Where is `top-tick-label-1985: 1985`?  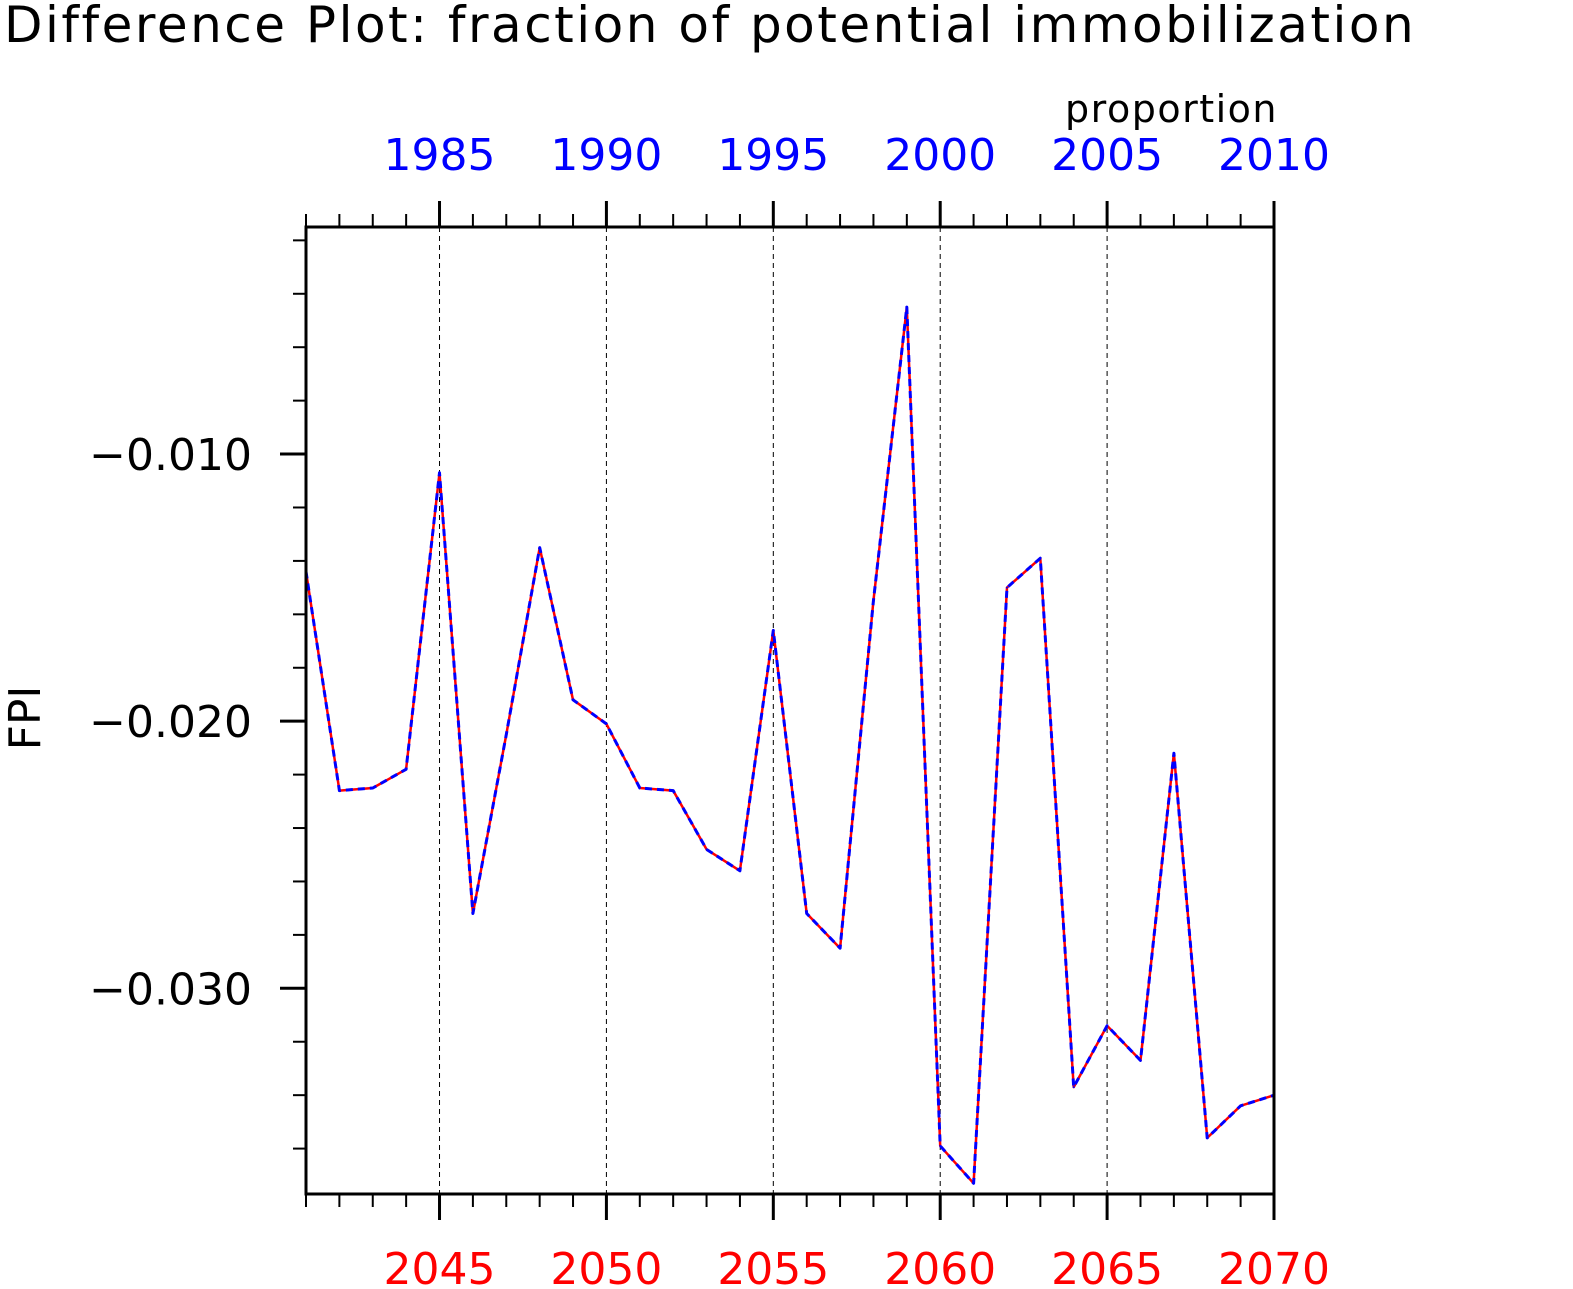 top-tick-label-1985: 1985 is located at coordinates (440, 155).